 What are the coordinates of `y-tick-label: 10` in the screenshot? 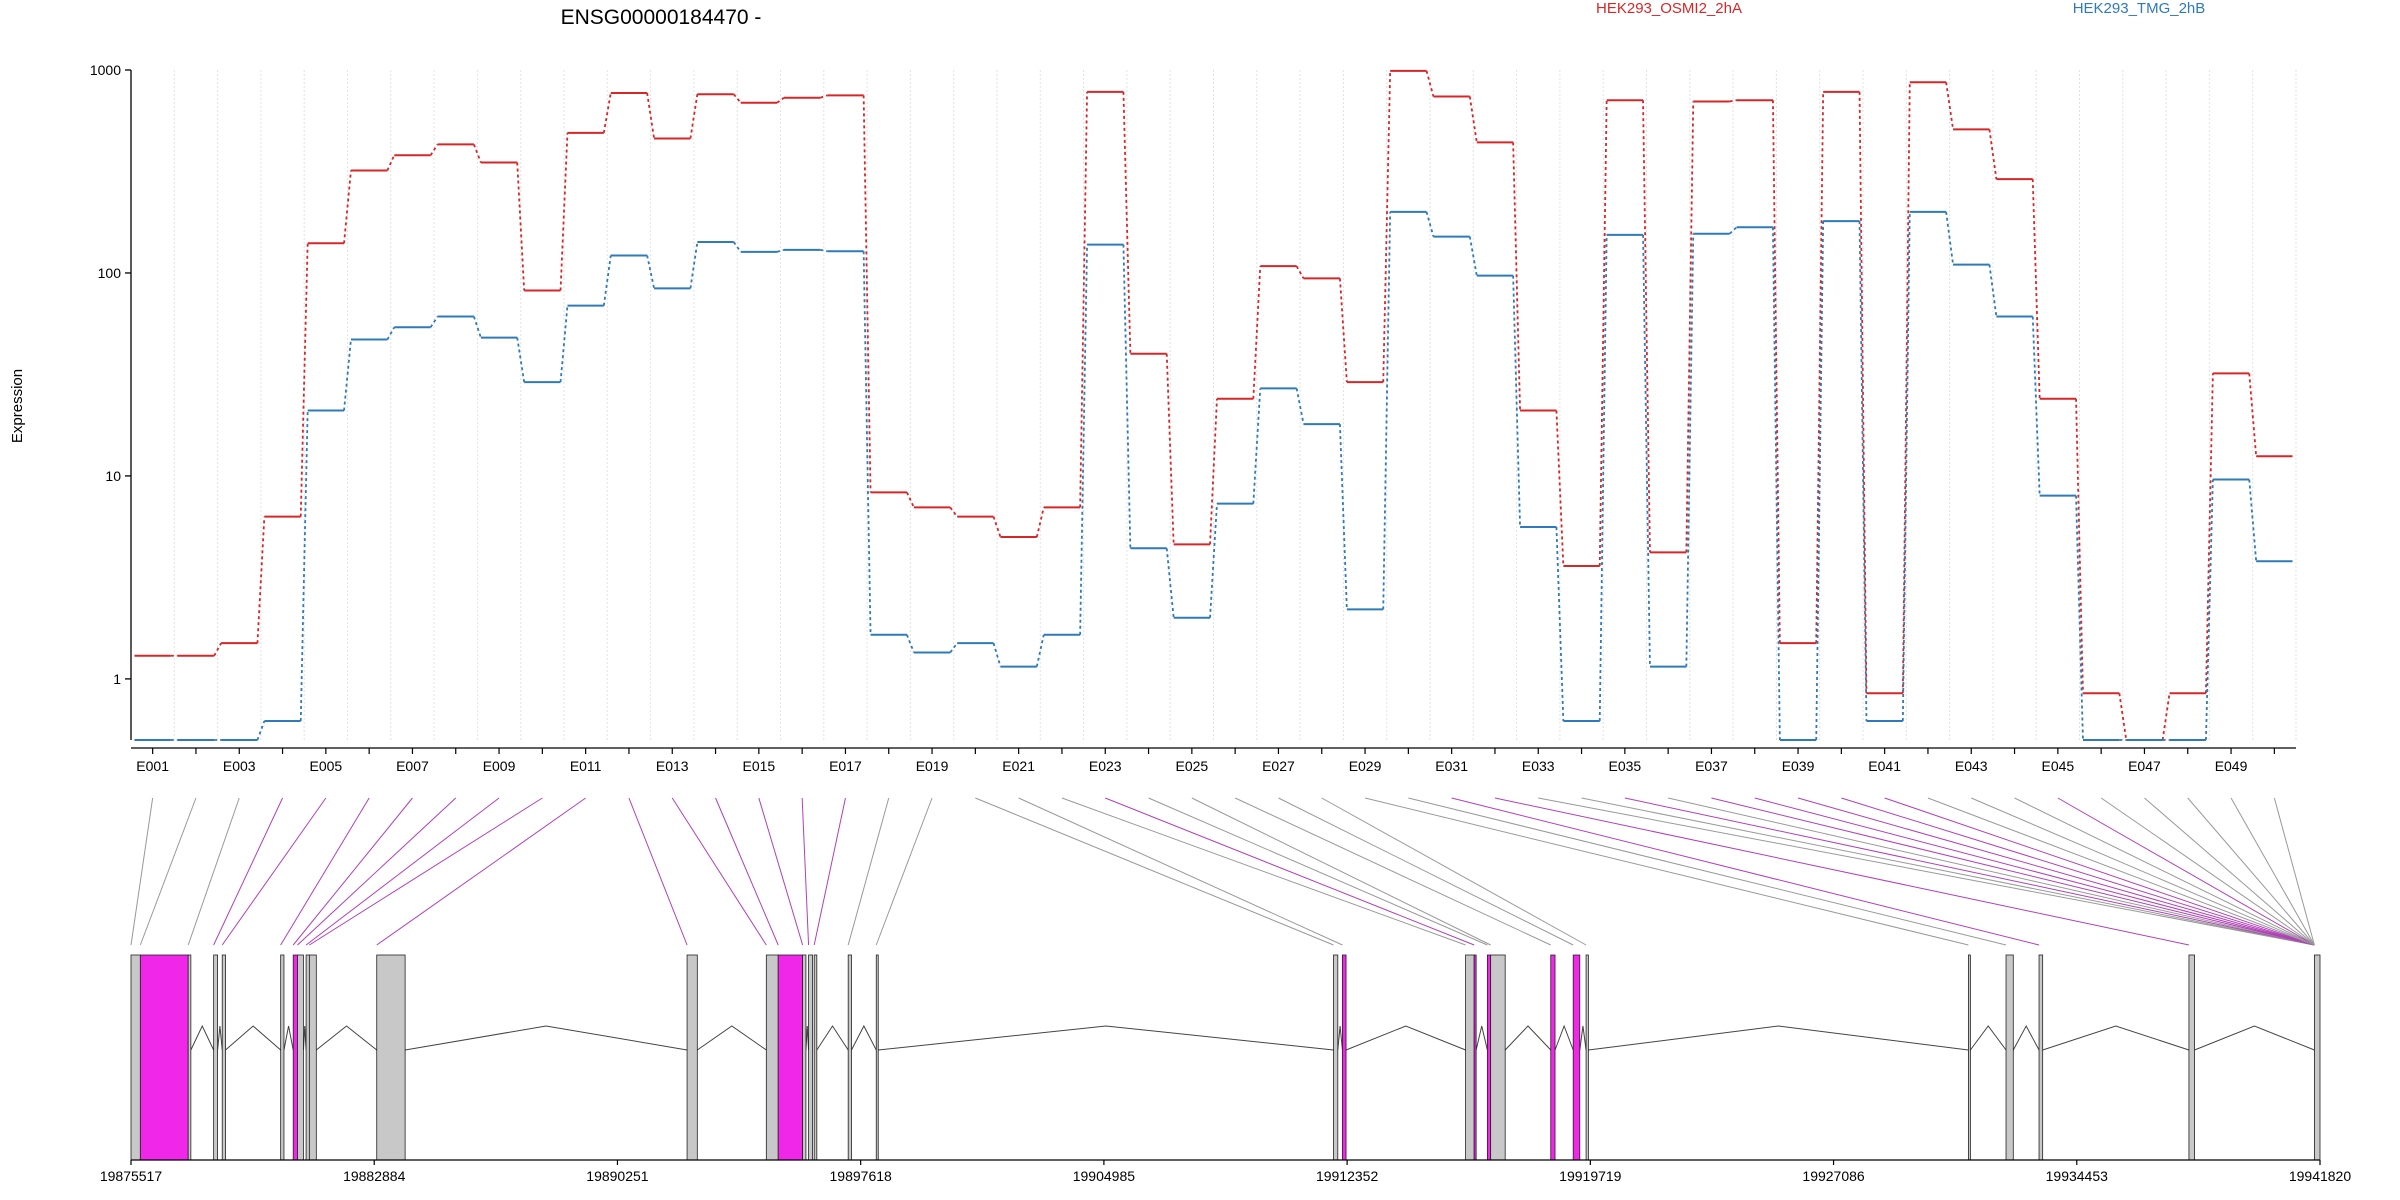 It's located at (113, 476).